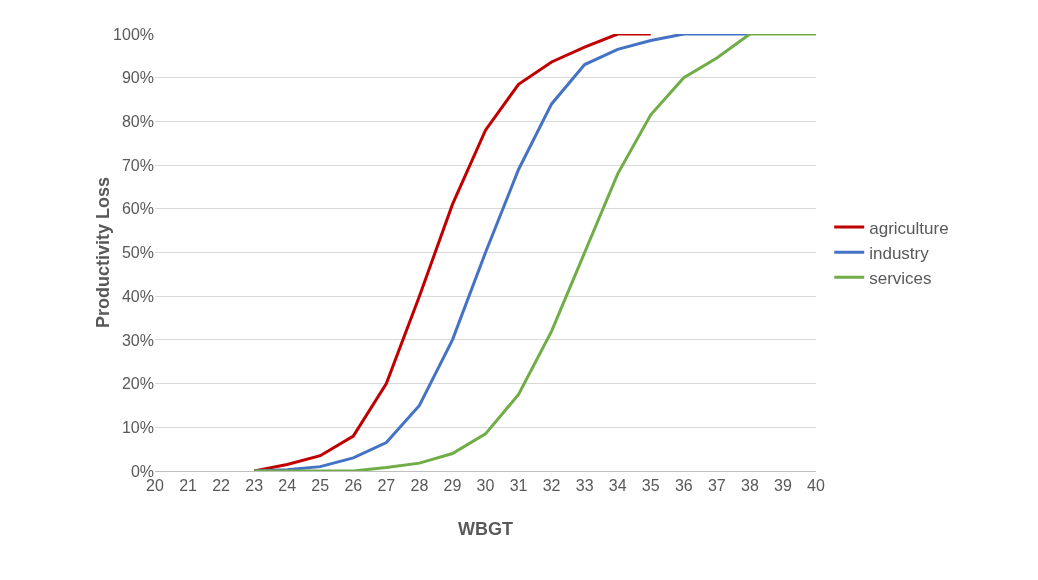 This screenshot has width=1038, height=580. I want to click on legend-label: industry, so click(899, 253).